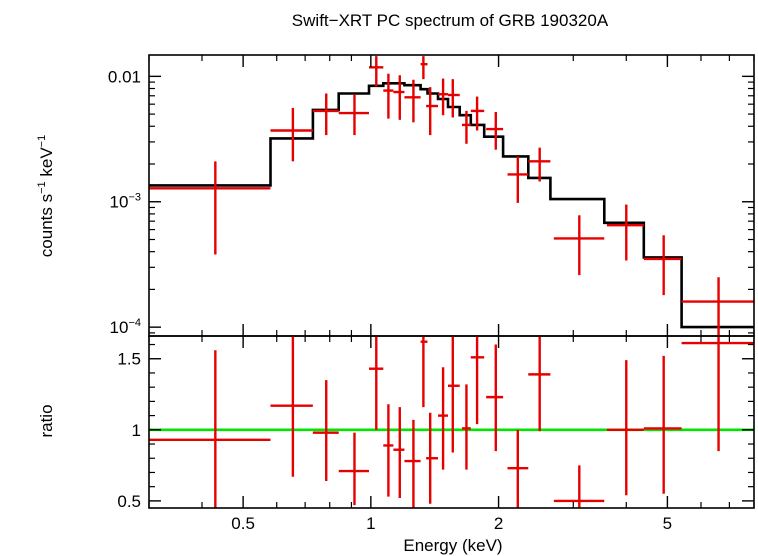 This screenshot has height=556, width=758. I want to click on ratio-ytick-label-2: 1.5, so click(129, 359).